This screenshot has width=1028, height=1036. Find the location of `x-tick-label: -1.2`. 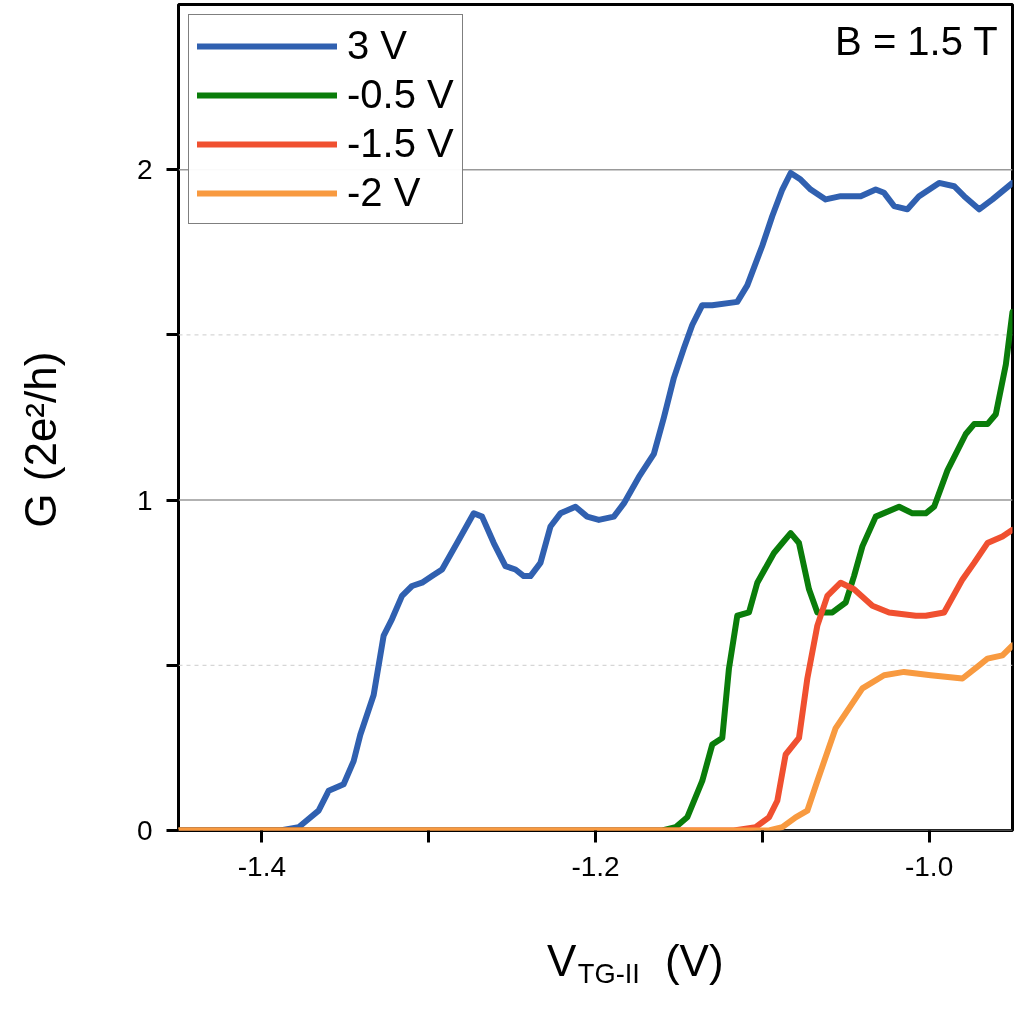

x-tick-label: -1.2 is located at coordinates (595, 866).